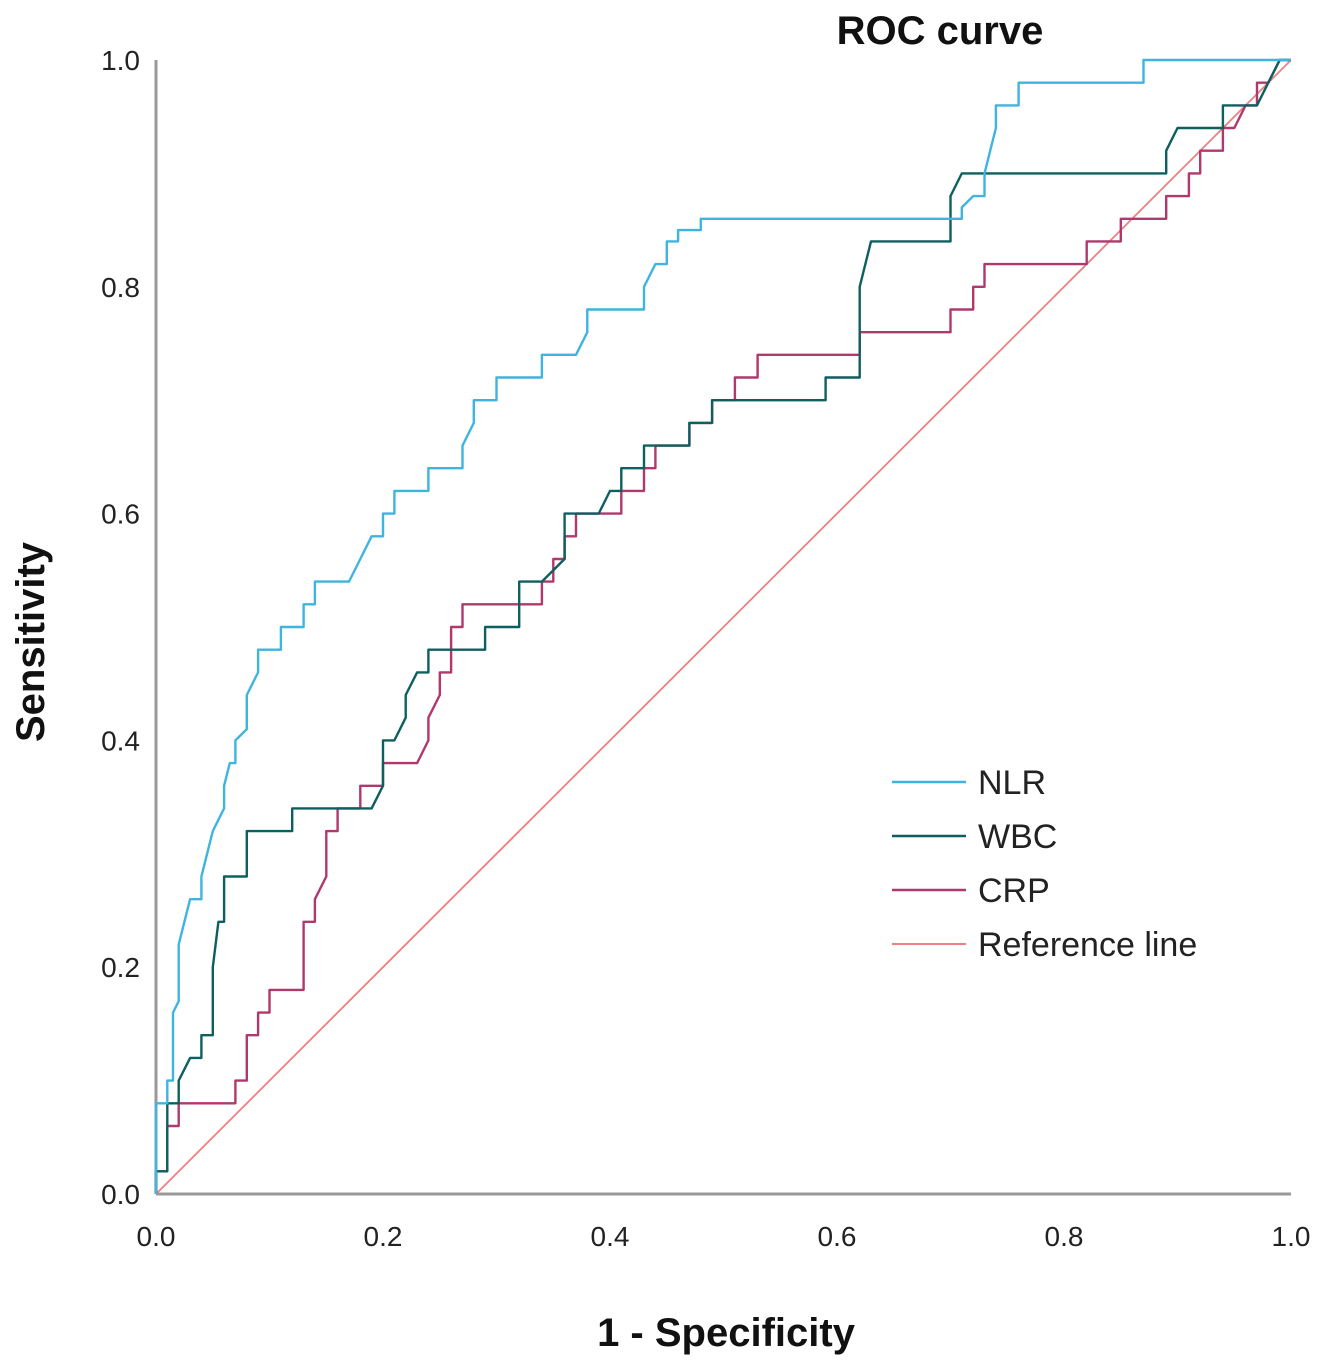  I want to click on x-tick-label: 0.0, so click(156, 1236).